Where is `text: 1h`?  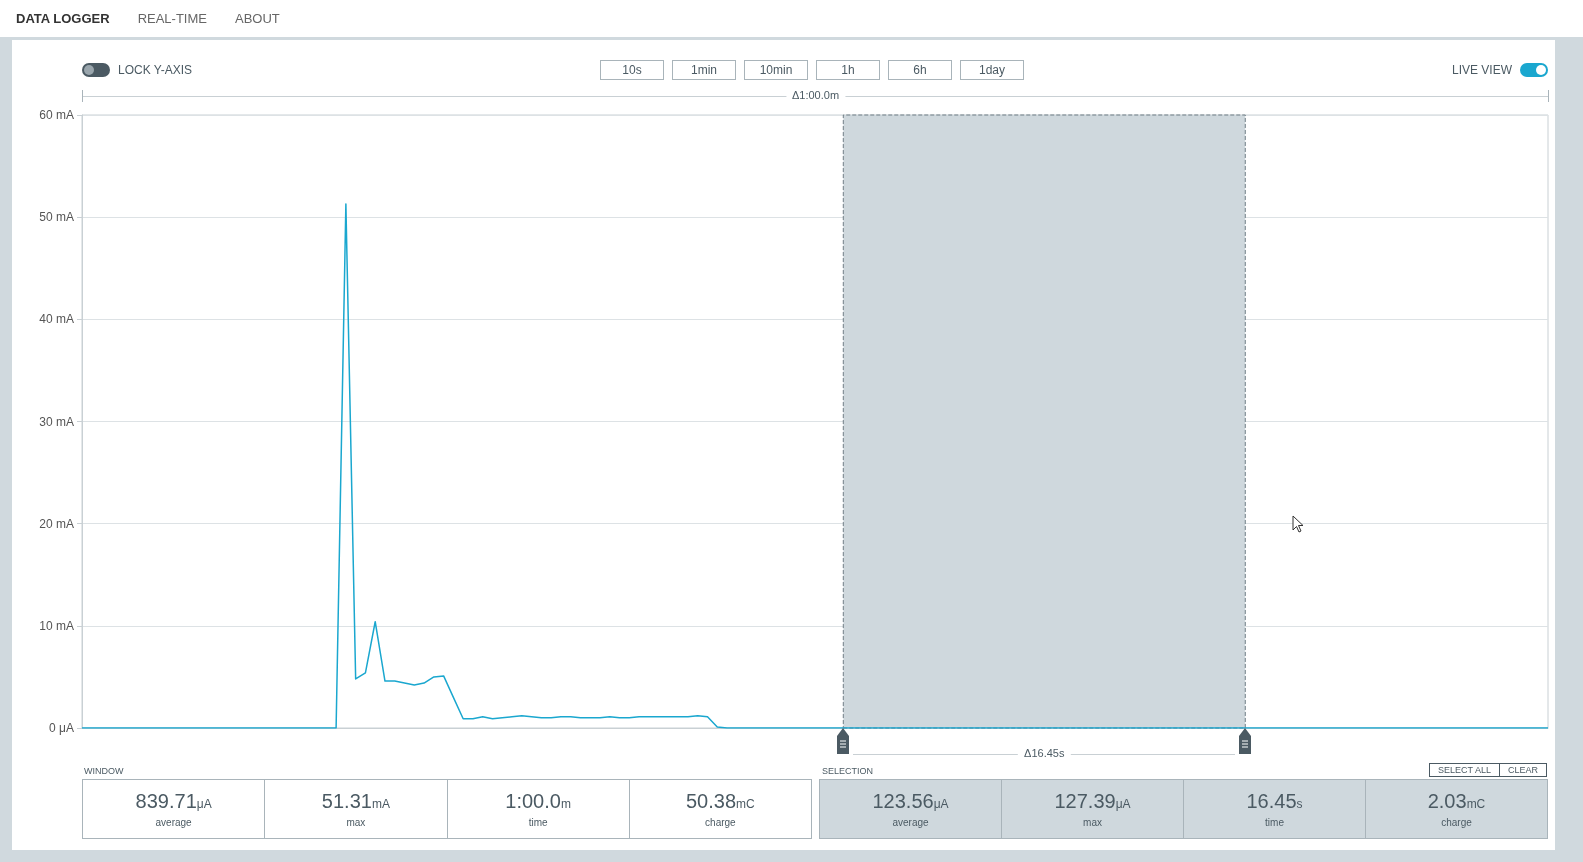
text: 1h is located at coordinates (848, 70).